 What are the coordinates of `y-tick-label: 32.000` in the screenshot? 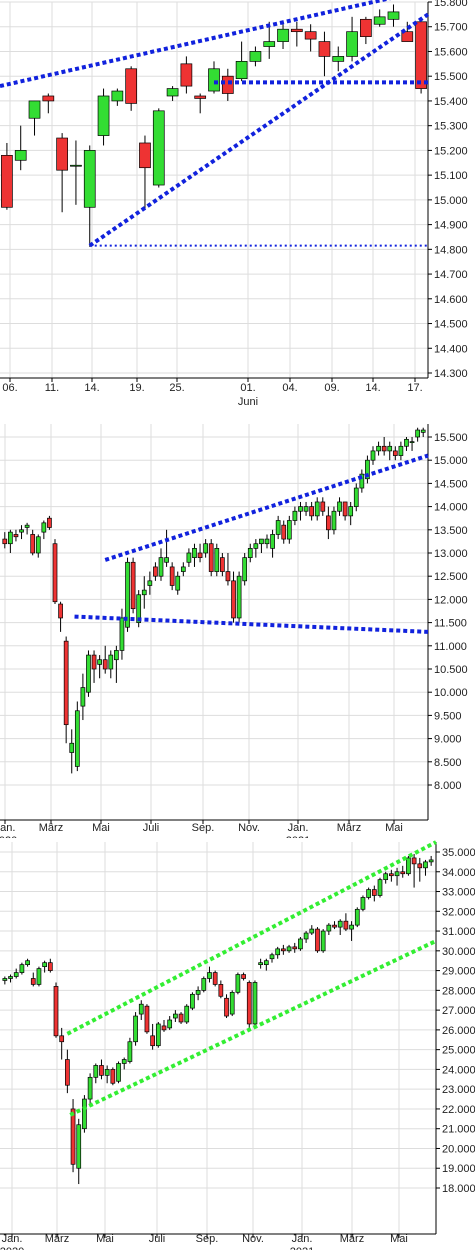 It's located at (458, 912).